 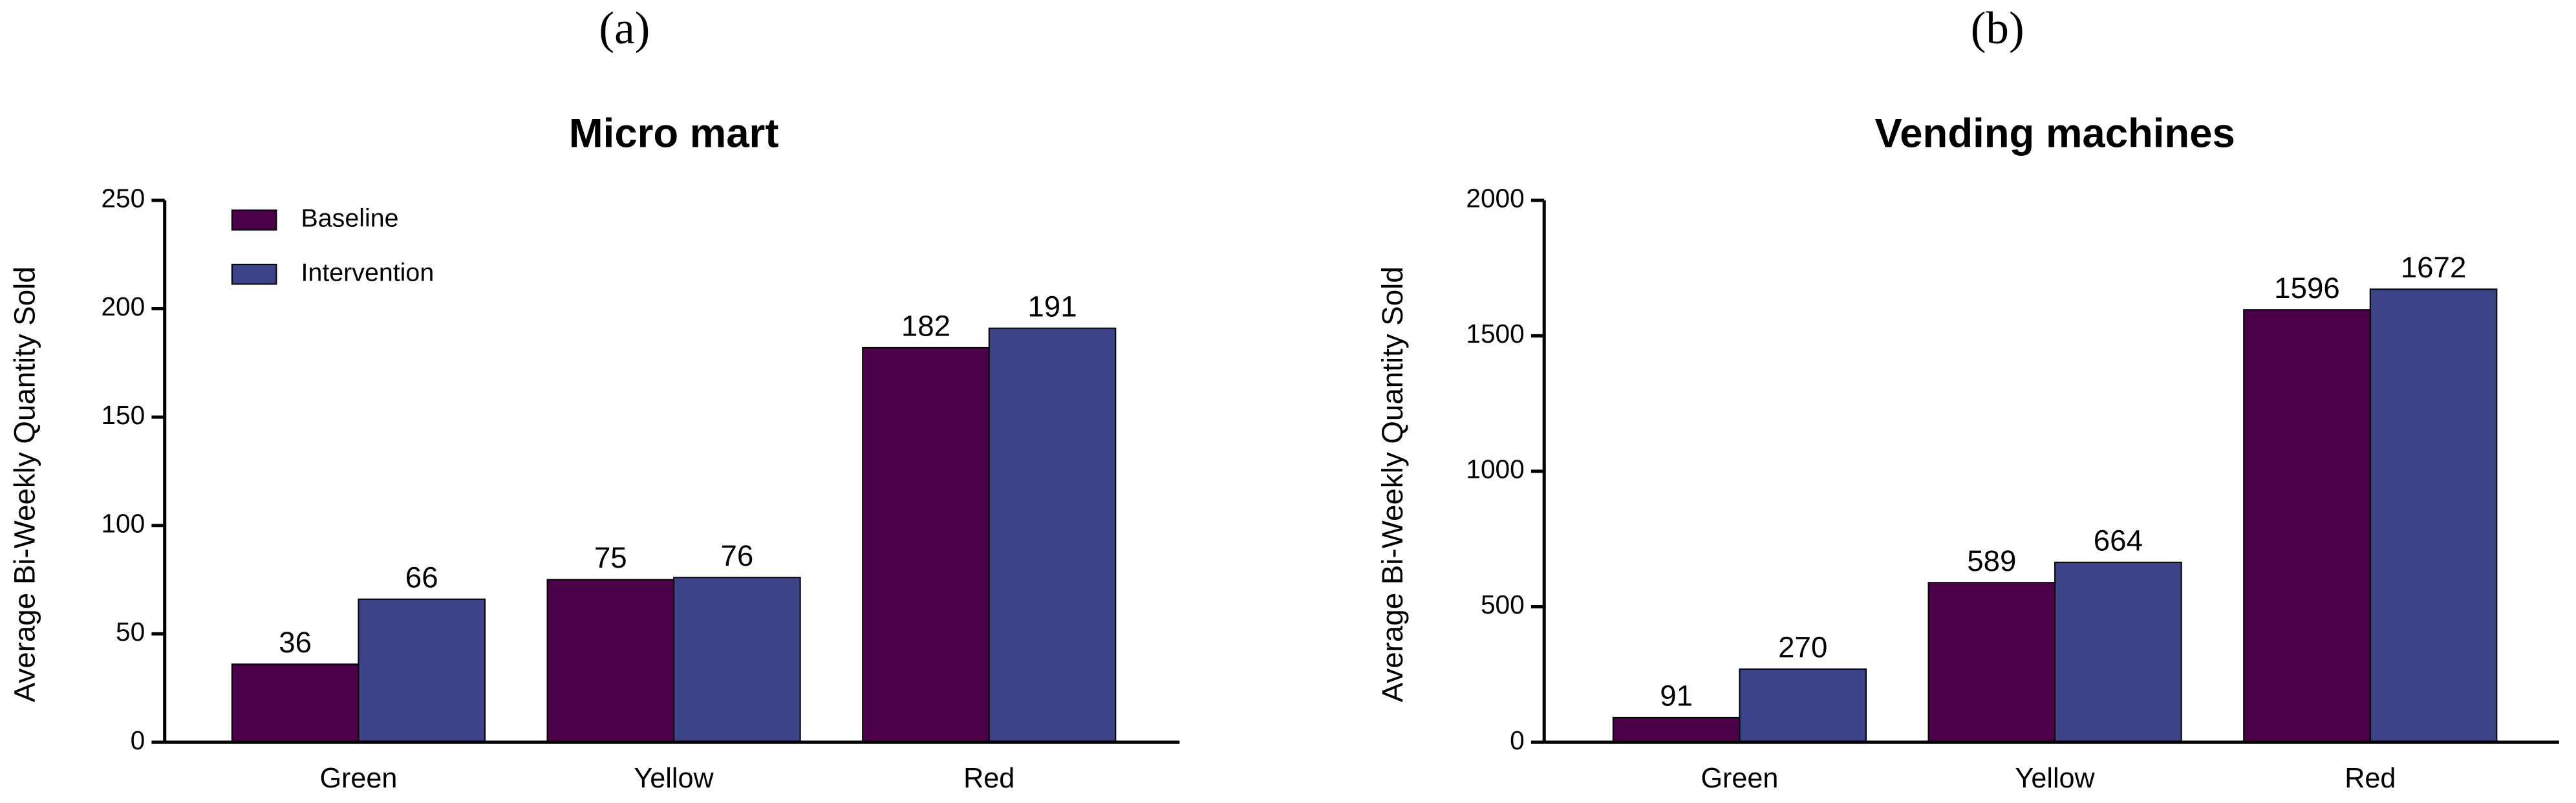 What do you see at coordinates (123, 415) in the screenshot?
I see `y-tick-label: 150` at bounding box center [123, 415].